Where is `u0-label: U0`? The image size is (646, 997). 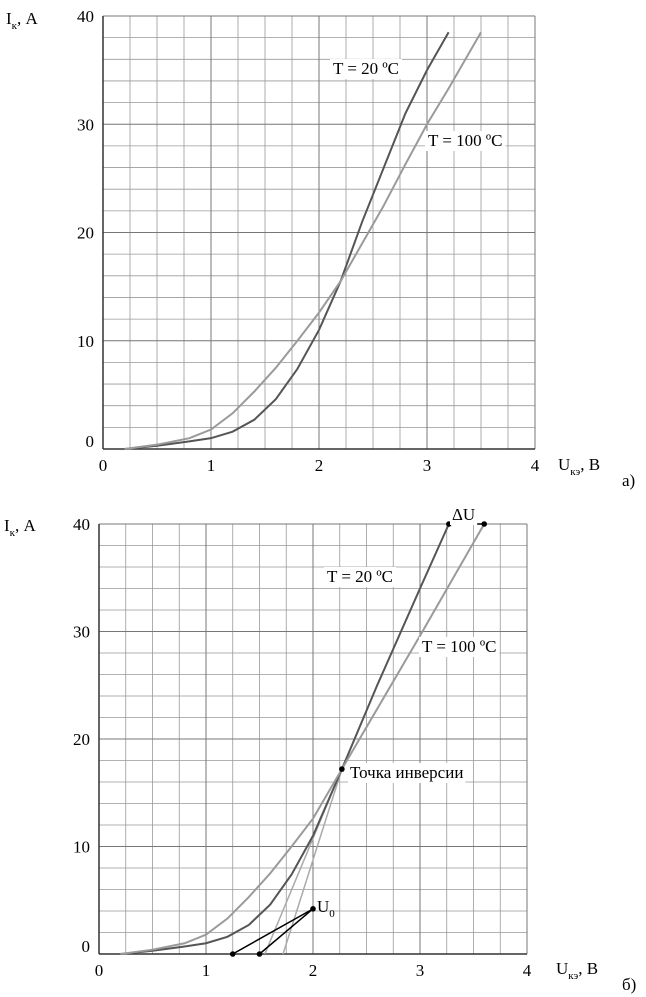 u0-label: U0 is located at coordinates (326, 908).